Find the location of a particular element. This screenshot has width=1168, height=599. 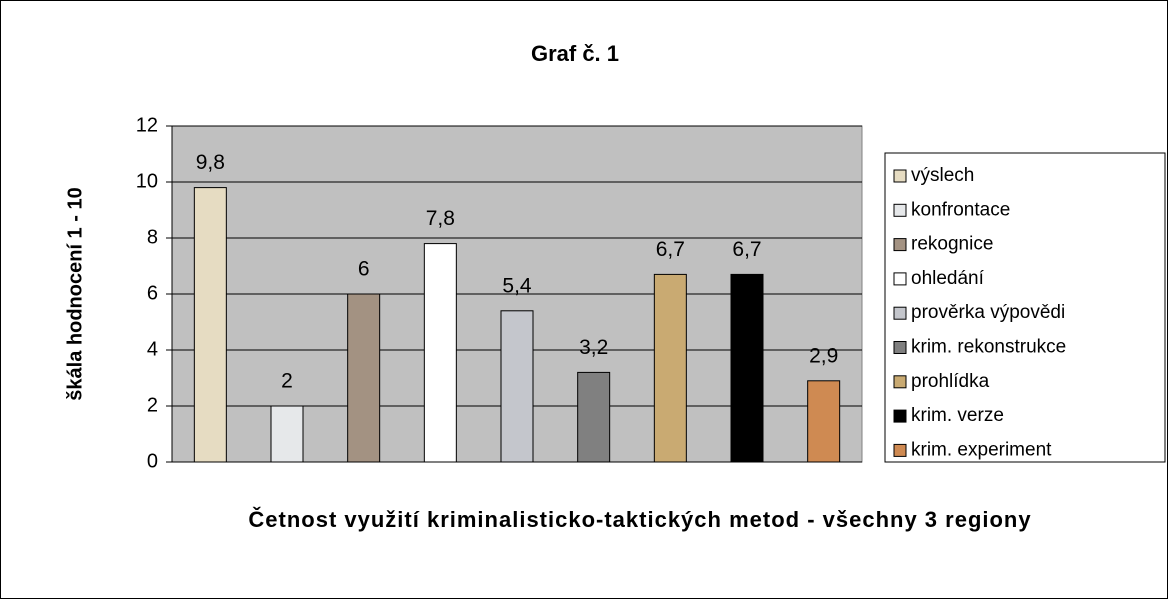

data-label: 5,4 is located at coordinates (517, 285).